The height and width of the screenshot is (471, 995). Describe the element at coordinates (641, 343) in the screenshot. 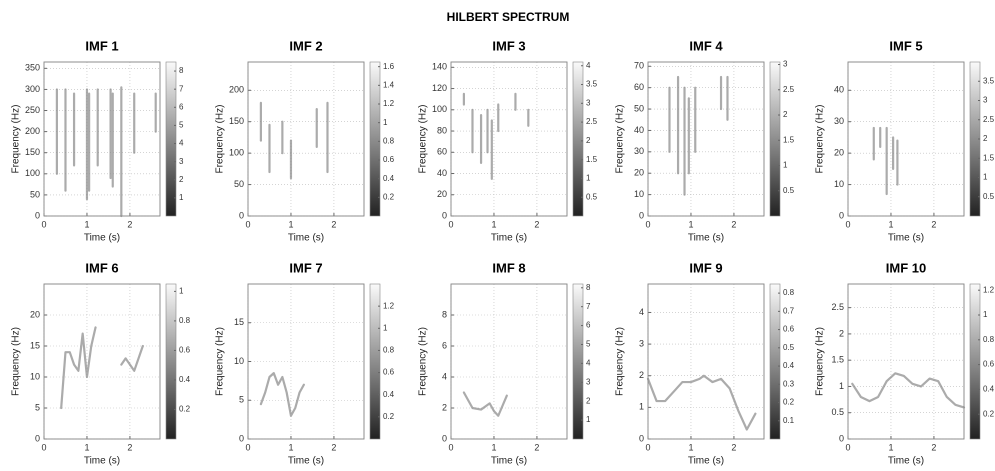

I see `y-tick-label: 3` at that location.